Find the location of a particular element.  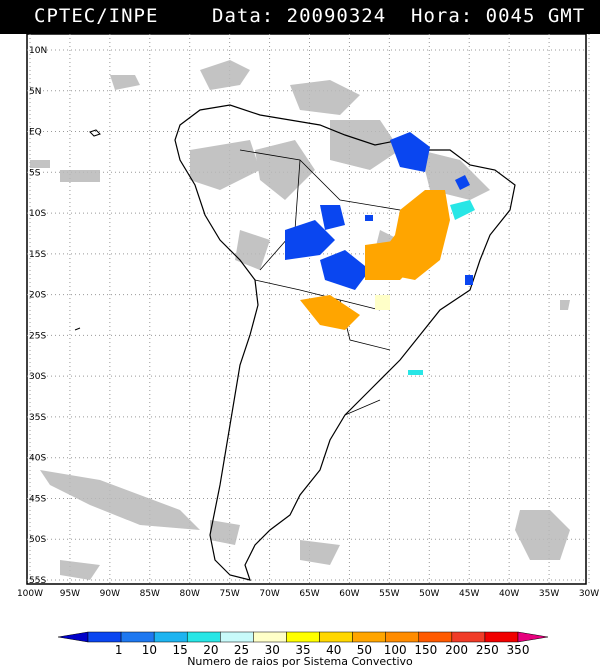

colorbar-arrow-left is located at coordinates (73, 637).